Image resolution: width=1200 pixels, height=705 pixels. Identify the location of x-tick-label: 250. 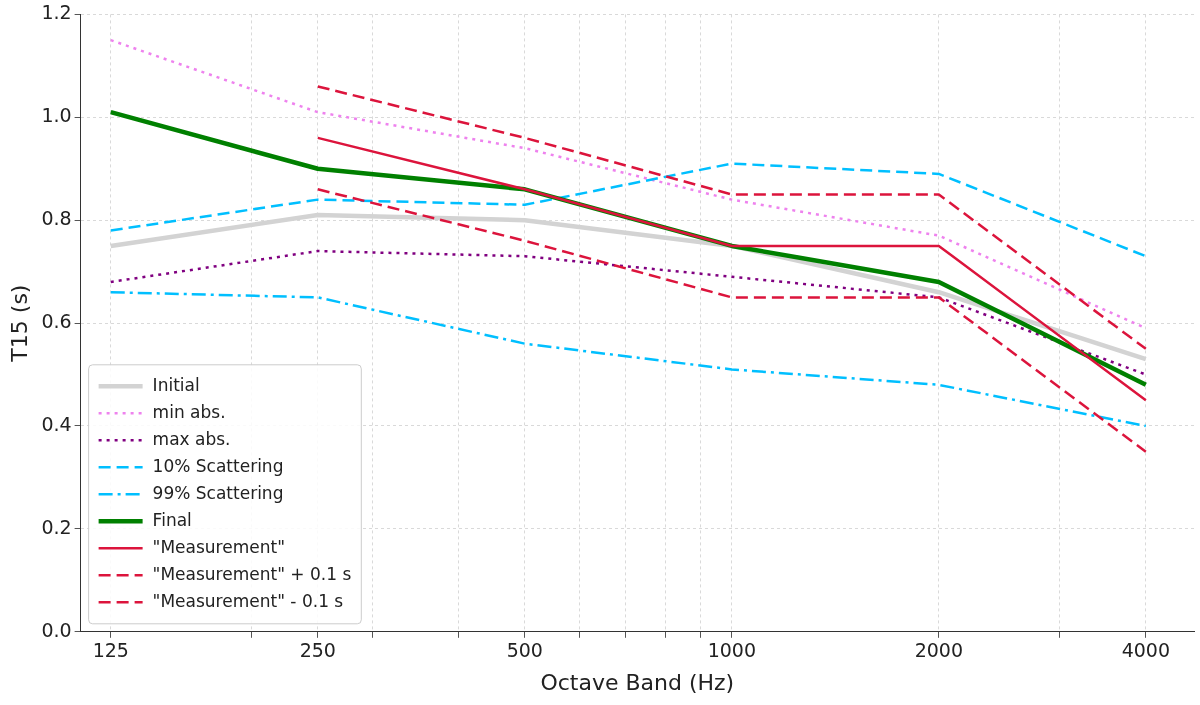
(317, 650).